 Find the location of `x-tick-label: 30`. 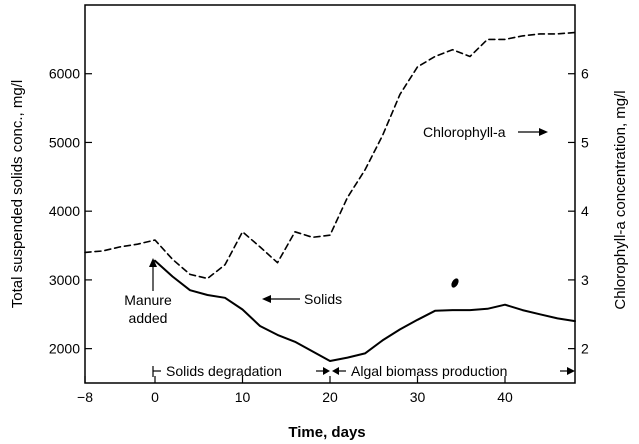

x-tick-label: 30 is located at coordinates (418, 397).